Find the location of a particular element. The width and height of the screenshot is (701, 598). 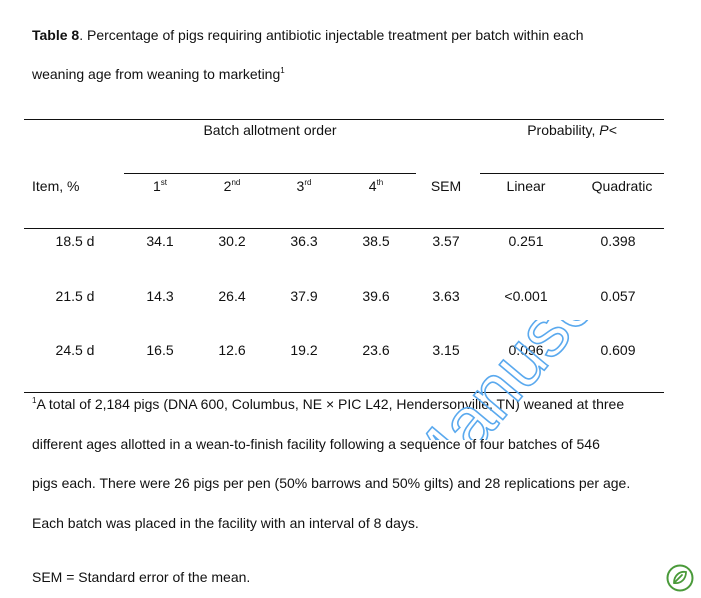

table-top-rule is located at coordinates (344, 119).